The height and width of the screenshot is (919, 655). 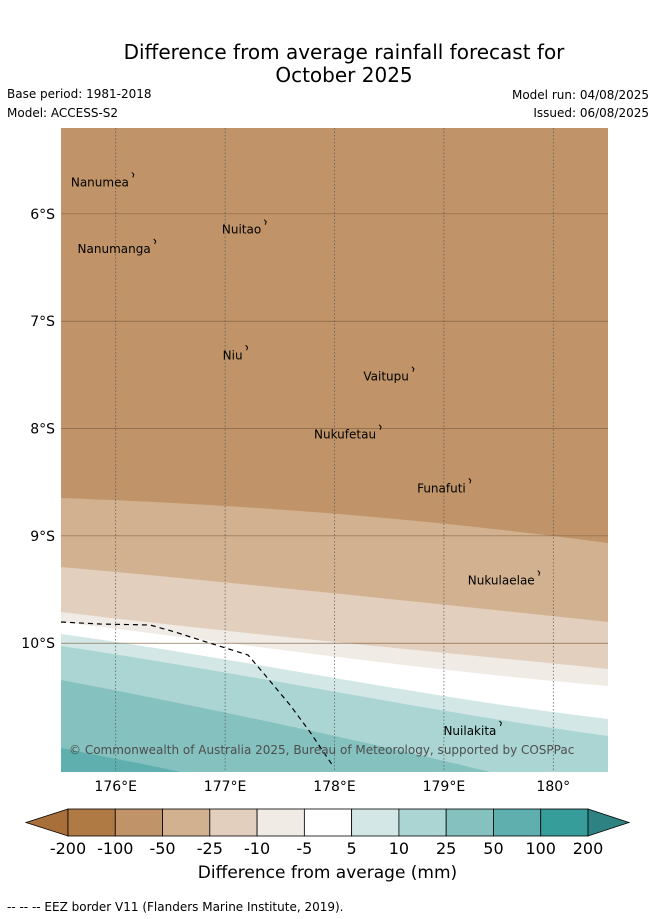 What do you see at coordinates (209, 848) in the screenshot?
I see `colorbar-label: -25` at bounding box center [209, 848].